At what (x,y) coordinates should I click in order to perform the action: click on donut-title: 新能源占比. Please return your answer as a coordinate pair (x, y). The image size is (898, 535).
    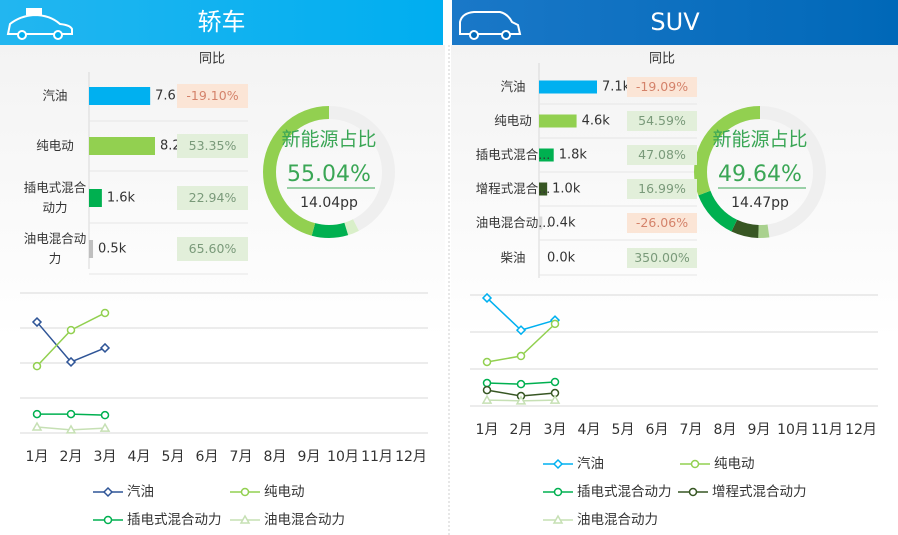
    Looking at the image, I should click on (328, 140).